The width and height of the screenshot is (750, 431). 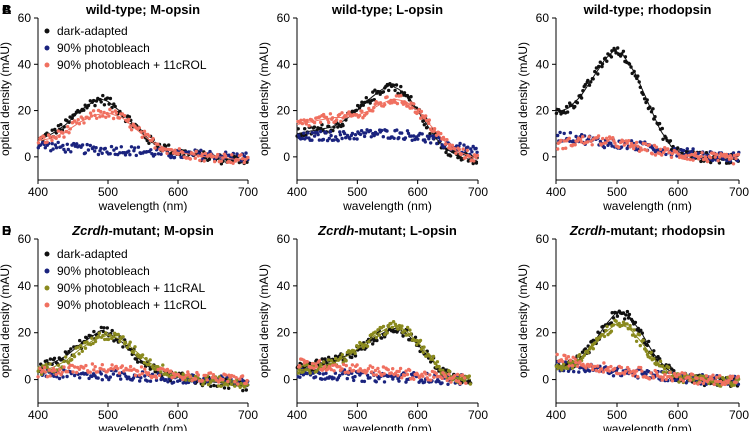 I want to click on y-tick-label: 60, so click(x=25, y=18).